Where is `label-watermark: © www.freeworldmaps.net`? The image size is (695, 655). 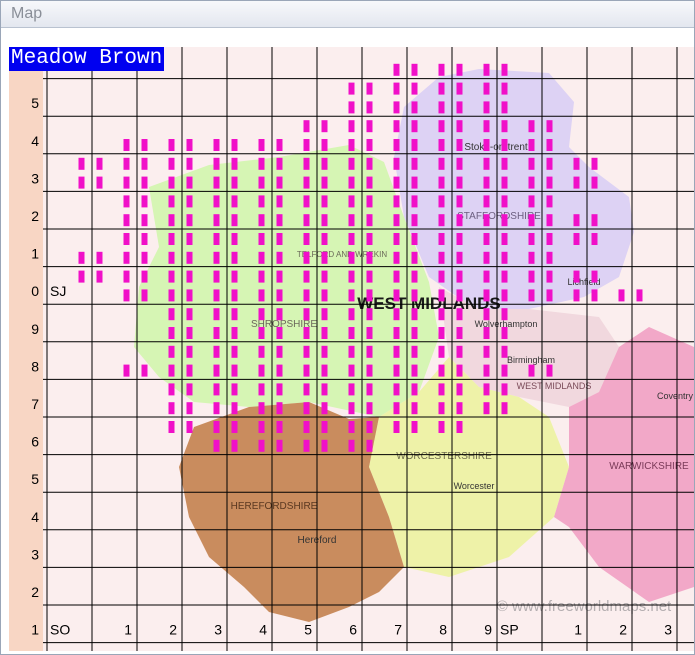
label-watermark: © www.freeworldmaps.net is located at coordinates (584, 606).